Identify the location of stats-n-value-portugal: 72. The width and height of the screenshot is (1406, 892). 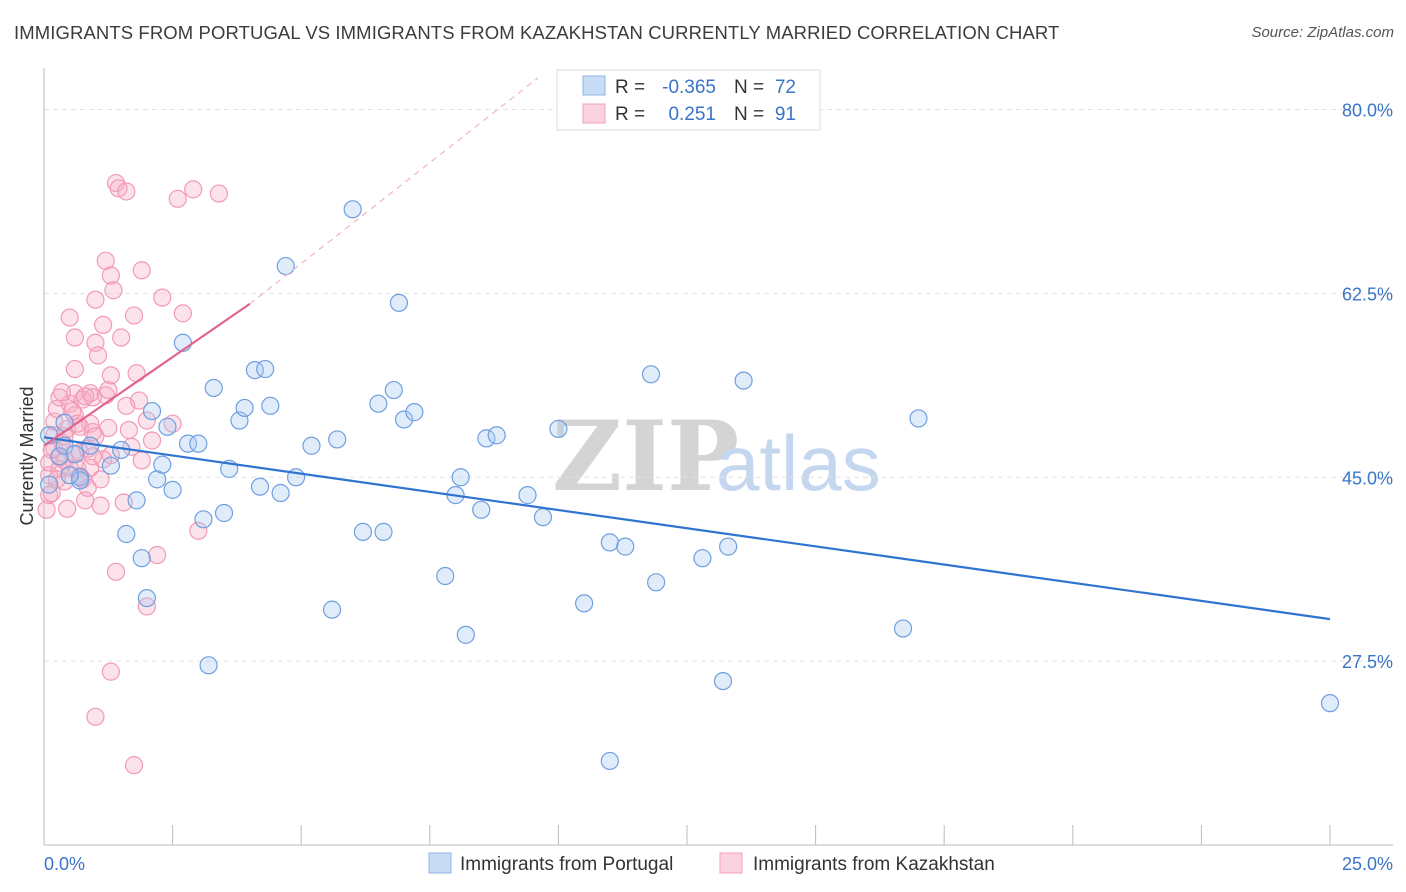
(785, 87).